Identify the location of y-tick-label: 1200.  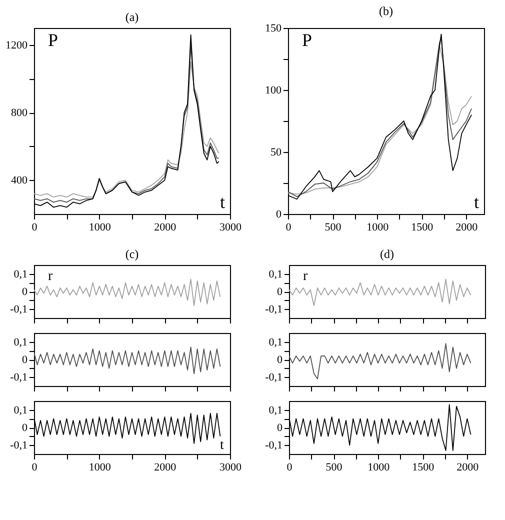
(17, 45).